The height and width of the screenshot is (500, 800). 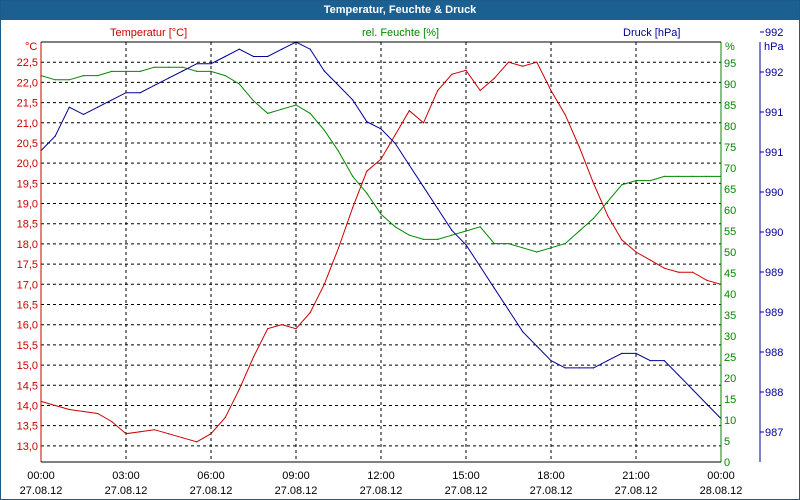 I want to click on temp-tick-label: 21,5, so click(x=27, y=104).